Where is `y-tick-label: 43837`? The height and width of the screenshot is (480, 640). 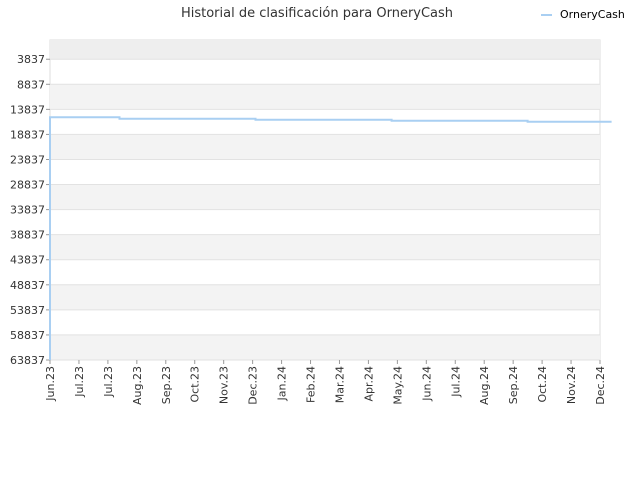 y-tick-label: 43837 is located at coordinates (27, 260).